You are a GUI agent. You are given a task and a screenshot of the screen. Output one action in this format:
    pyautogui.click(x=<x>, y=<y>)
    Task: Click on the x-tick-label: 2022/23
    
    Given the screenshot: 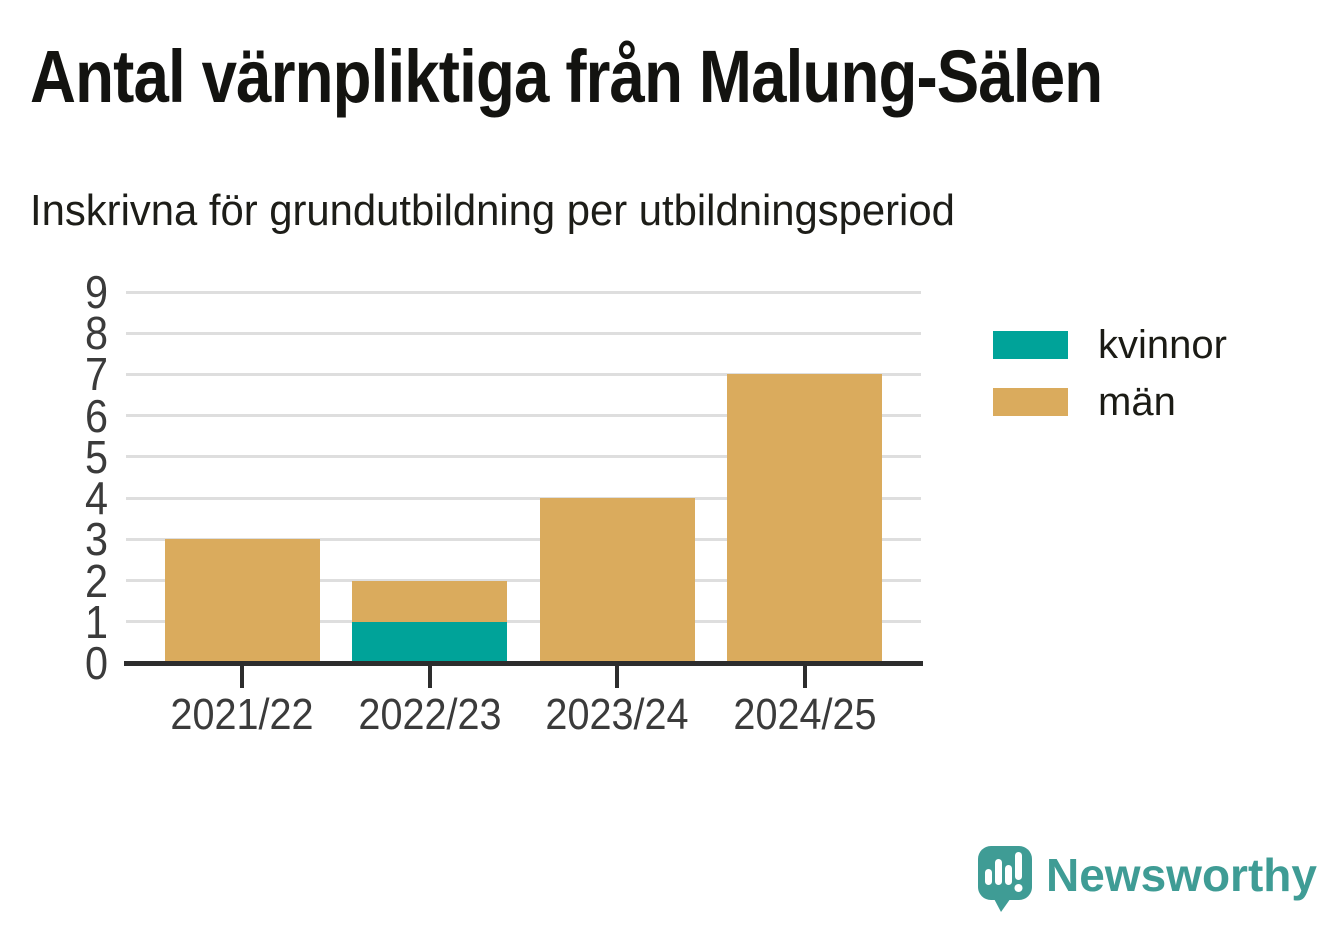 What is the action you would take?
    pyautogui.click(x=430, y=714)
    